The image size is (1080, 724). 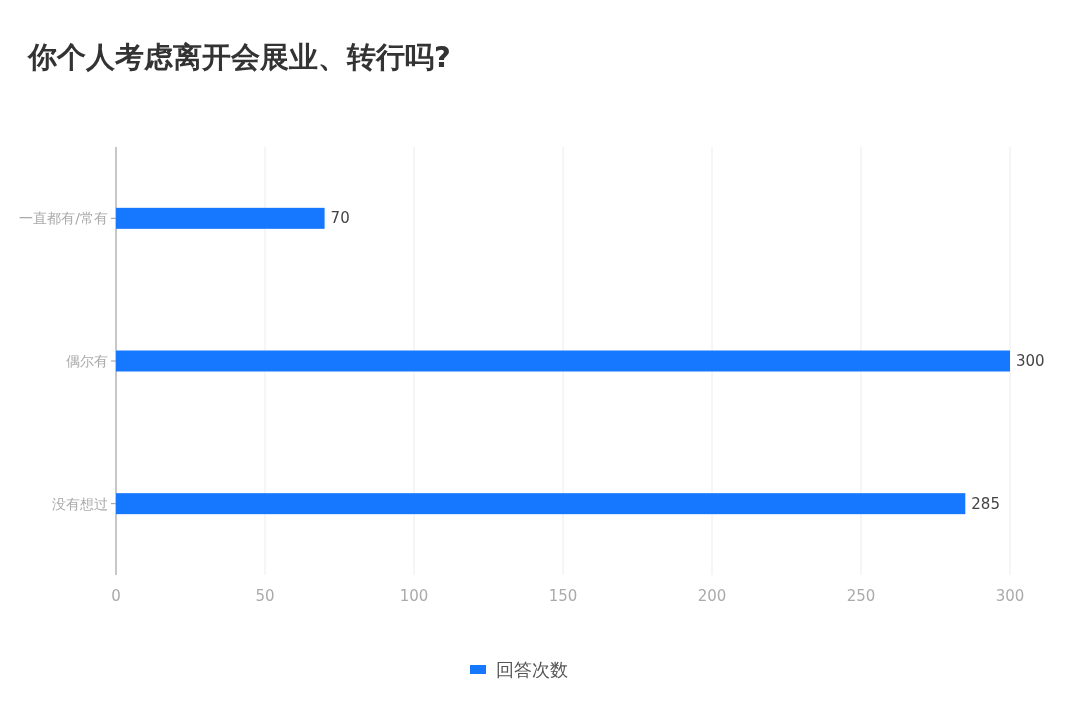 What do you see at coordinates (87, 361) in the screenshot?
I see `y-tick-label: 偶尔有` at bounding box center [87, 361].